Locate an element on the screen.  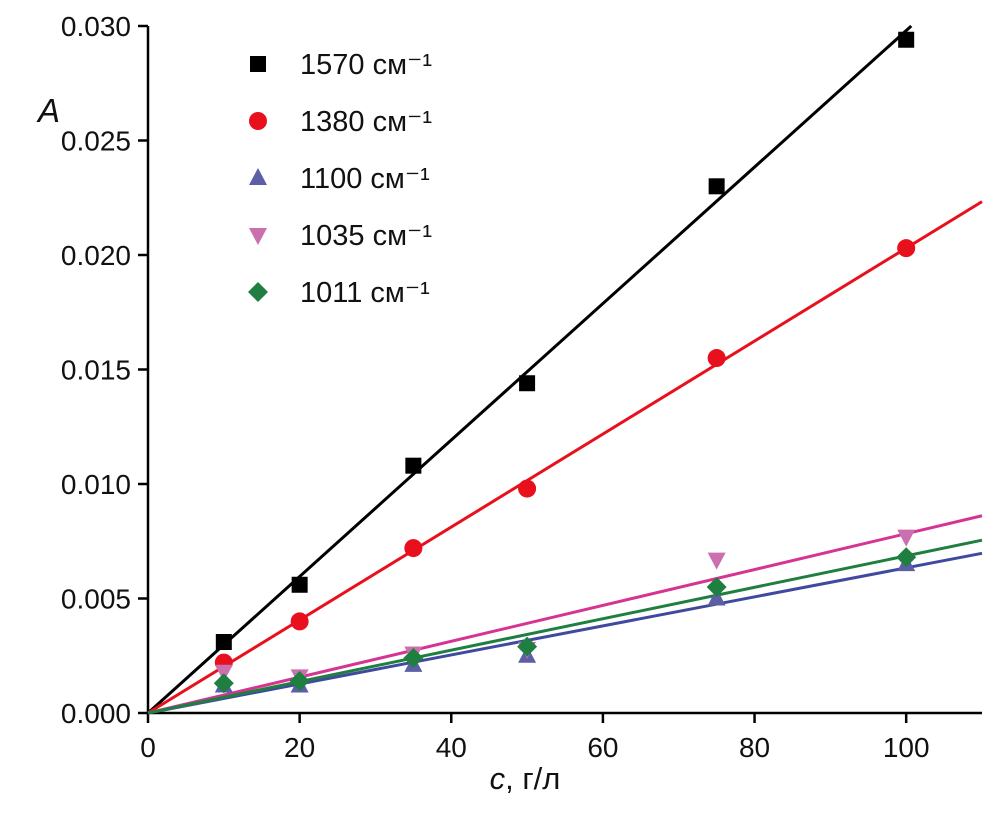
legend-label: 1100 см⁻¹ is located at coordinates (365, 179).